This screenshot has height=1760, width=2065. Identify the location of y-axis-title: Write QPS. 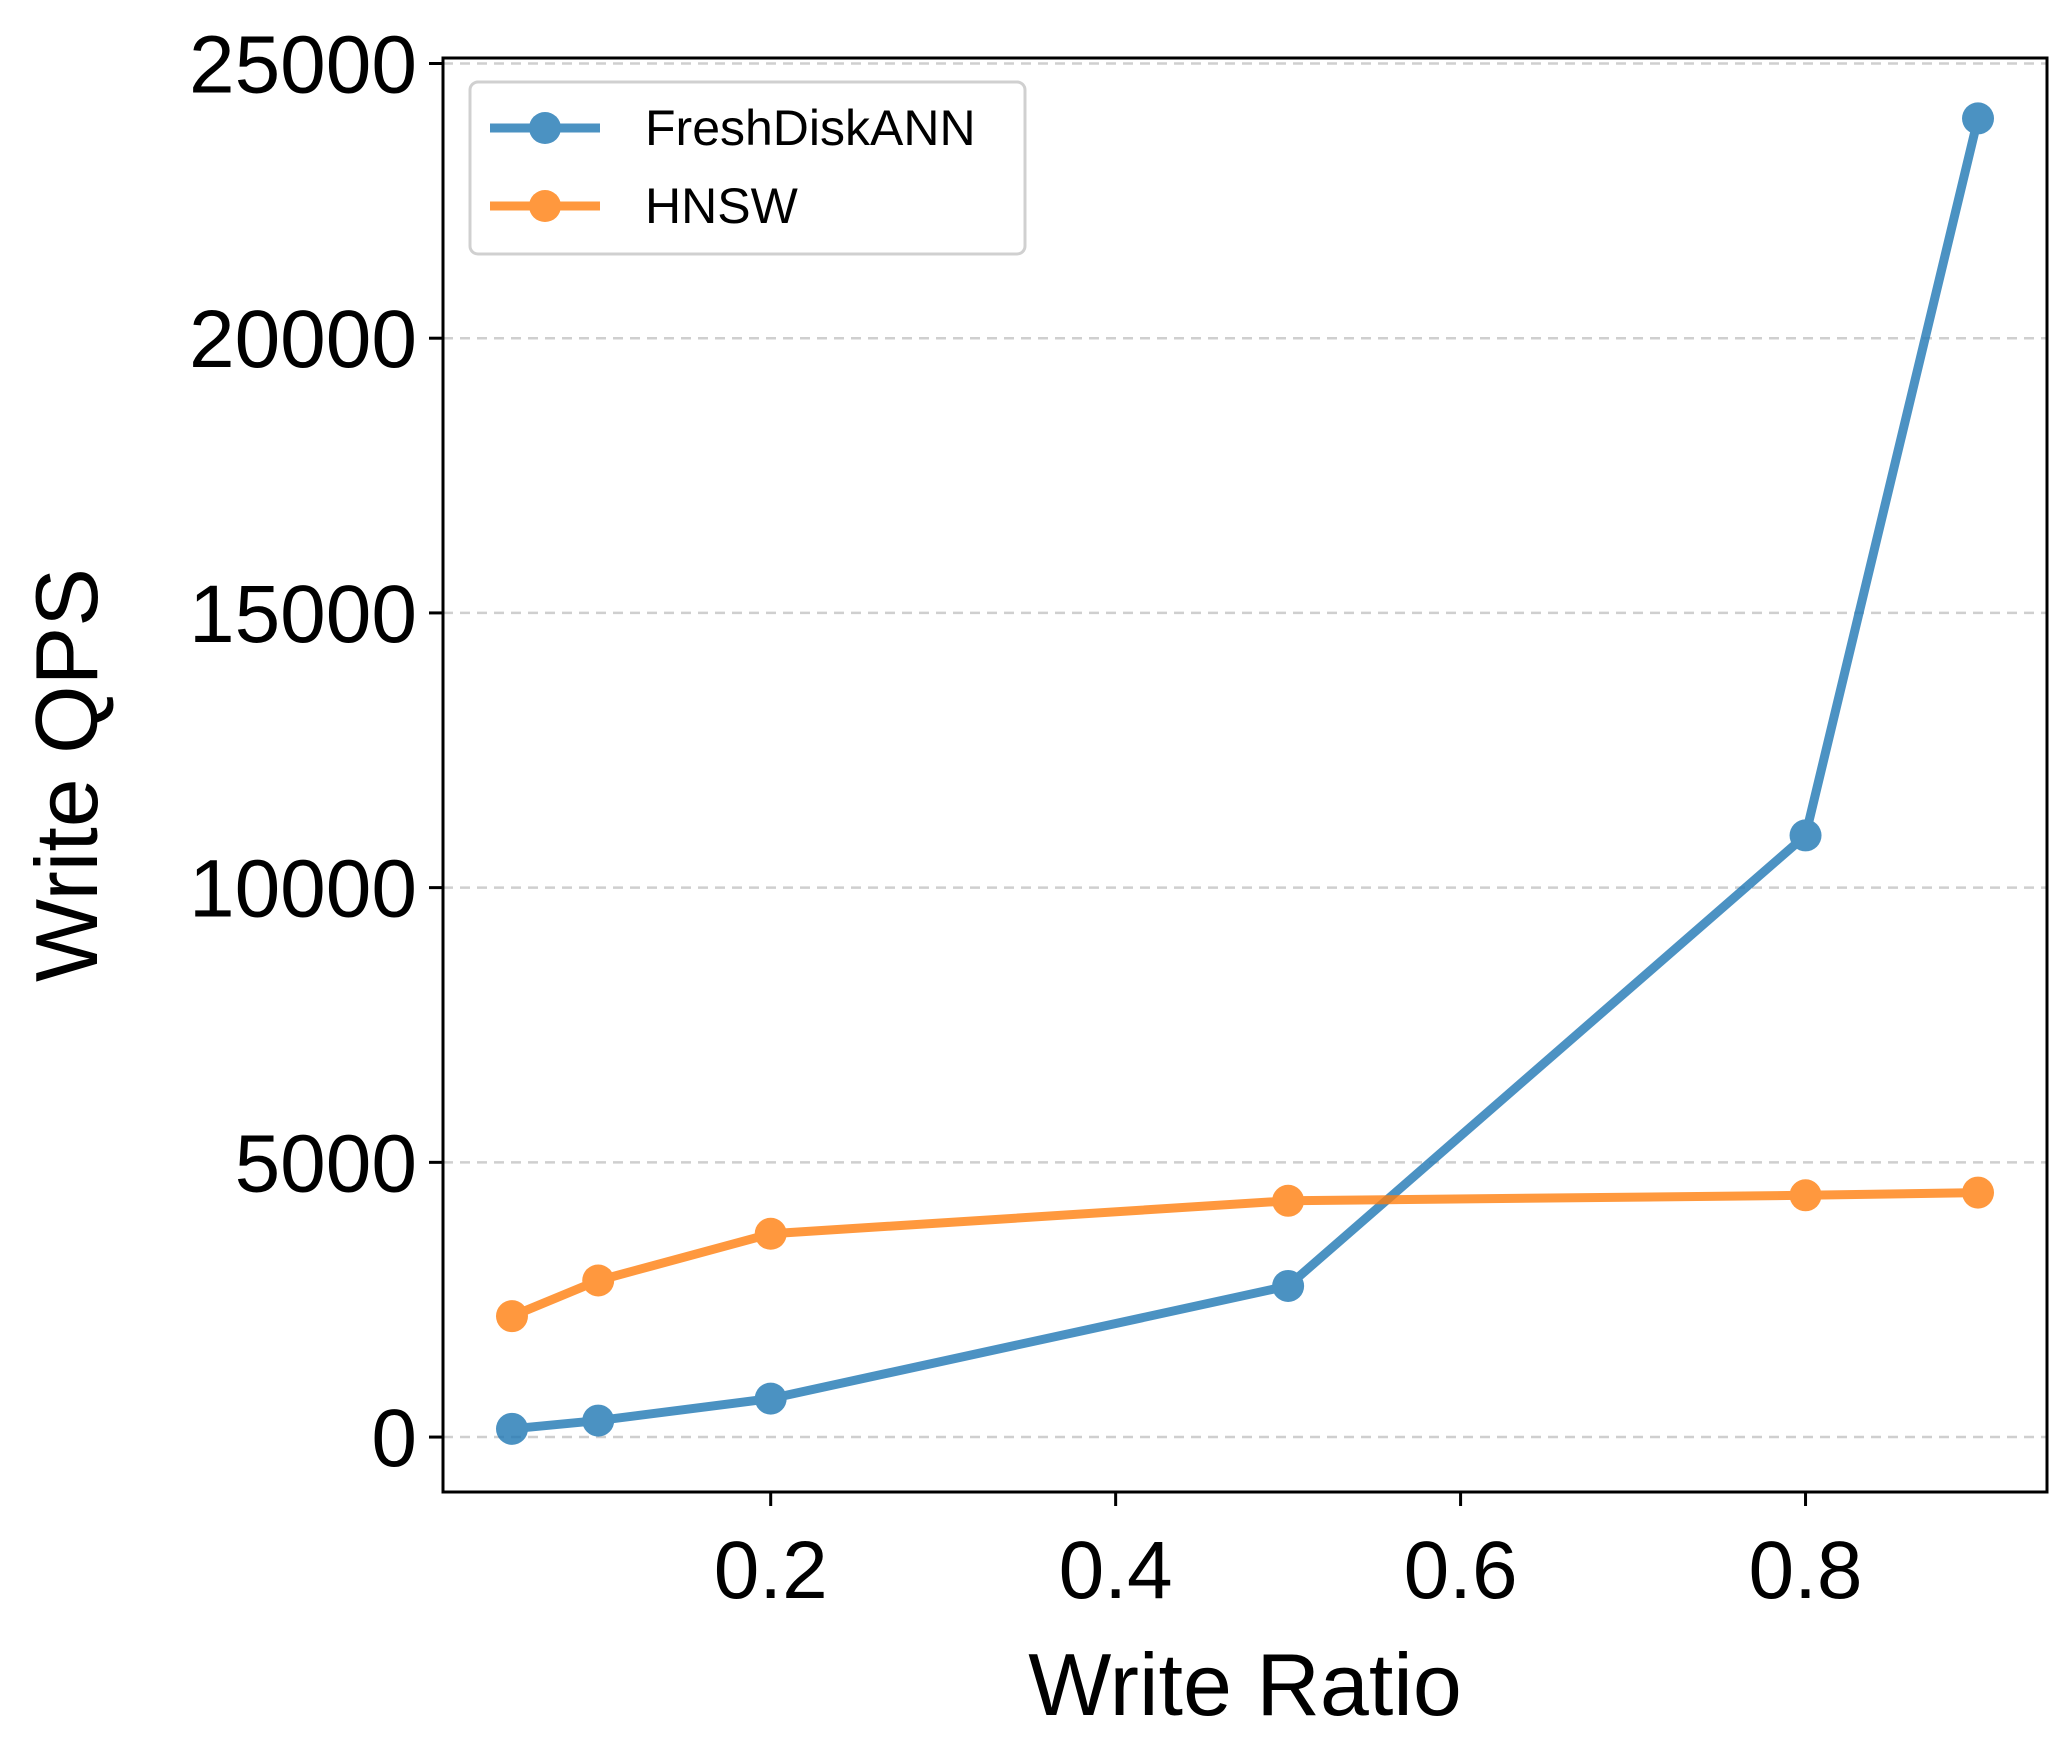
(66, 775).